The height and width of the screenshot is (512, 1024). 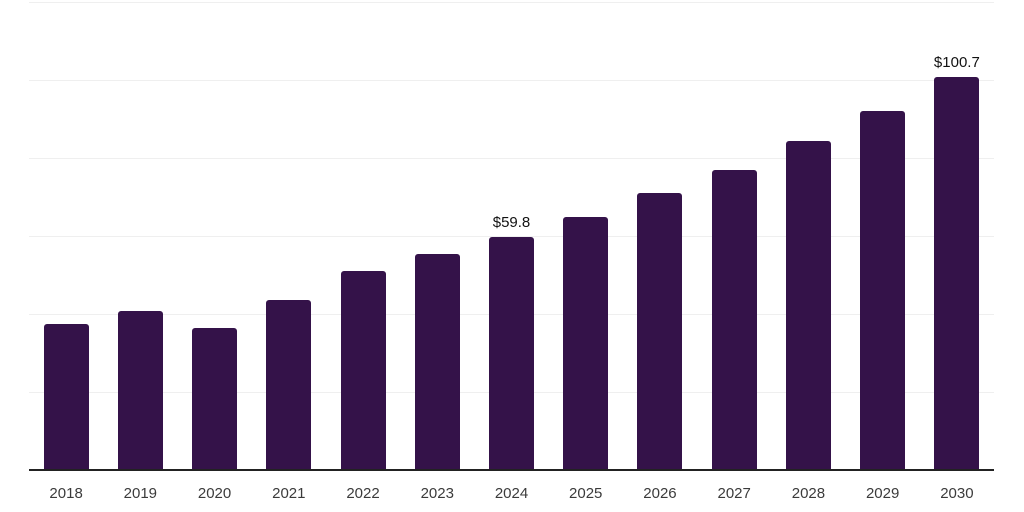 What do you see at coordinates (956, 63) in the screenshot?
I see `value-label-2030: $100.7` at bounding box center [956, 63].